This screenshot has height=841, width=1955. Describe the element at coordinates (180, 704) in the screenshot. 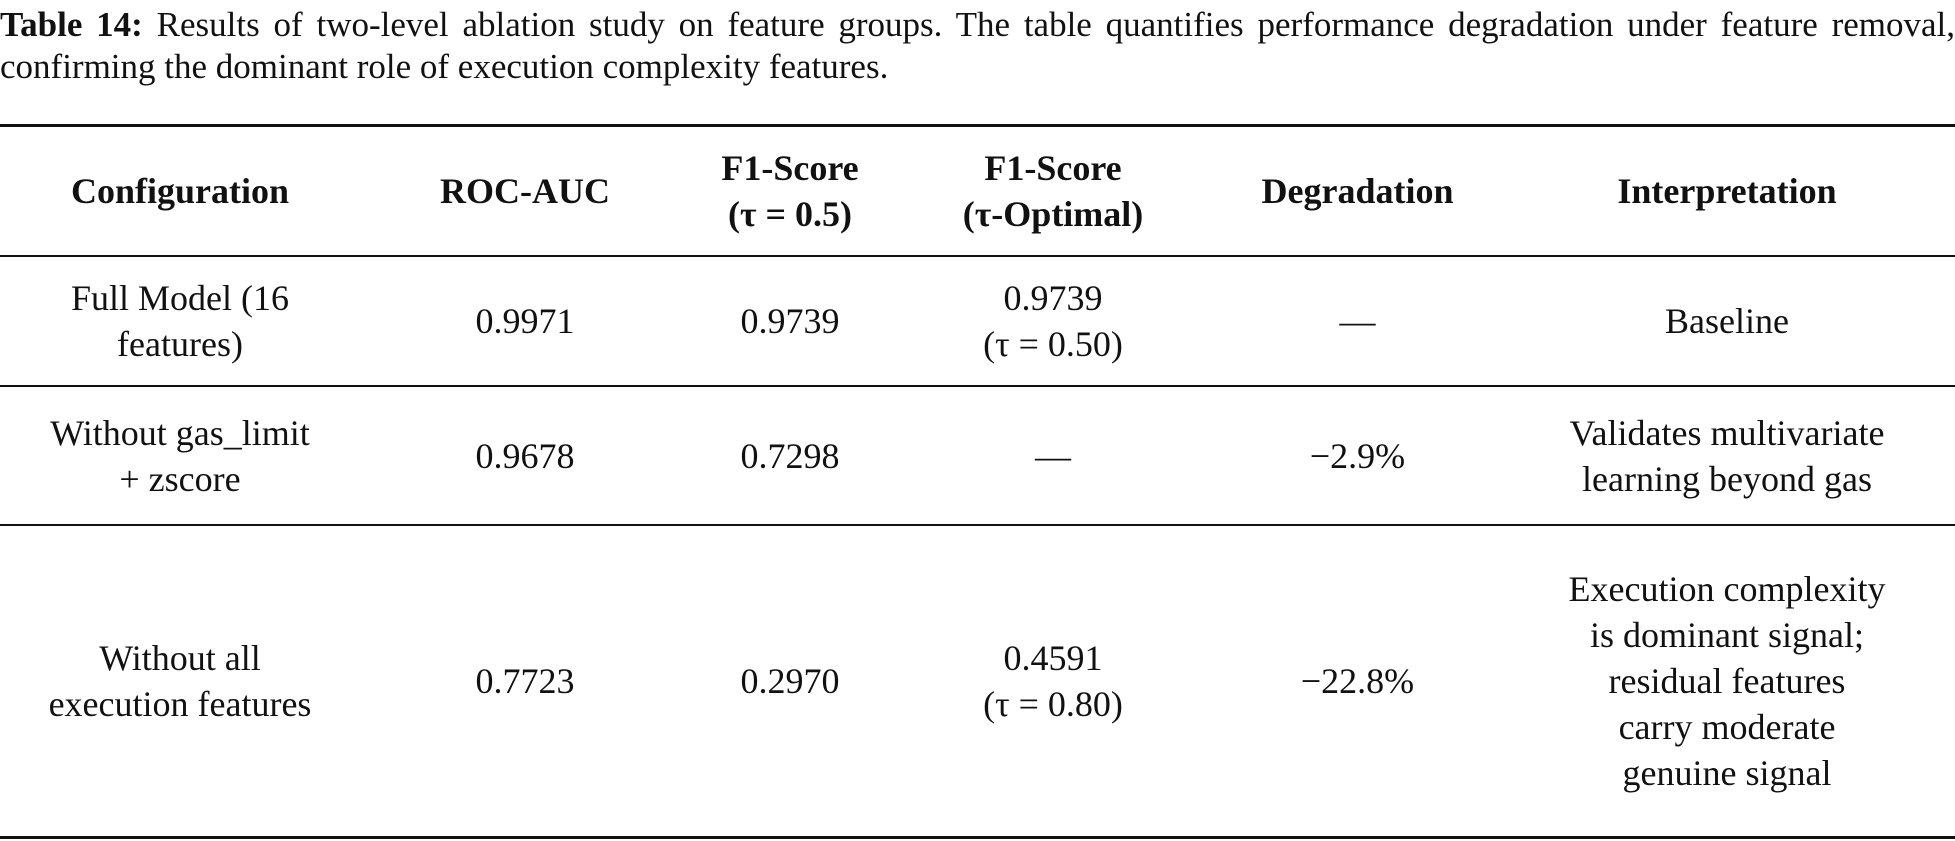

I see `cell-text: execution features` at that location.